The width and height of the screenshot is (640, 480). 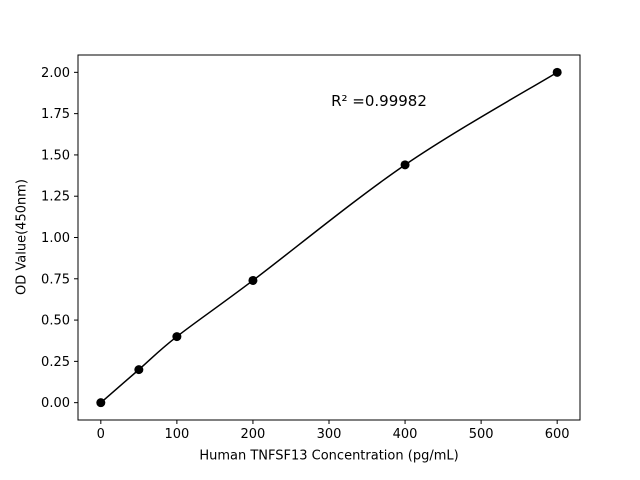 I want to click on x-tick-label: 0, so click(x=101, y=434).